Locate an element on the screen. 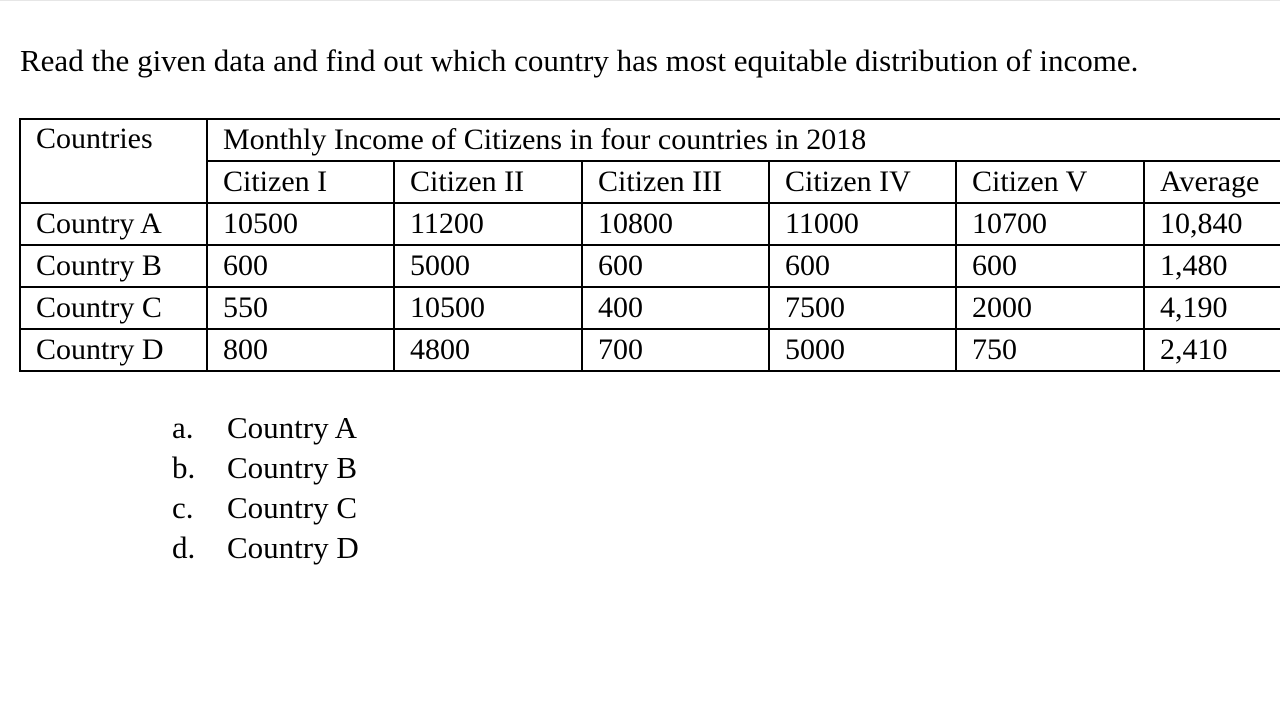  option-a: a. Country A is located at coordinates (265, 428).